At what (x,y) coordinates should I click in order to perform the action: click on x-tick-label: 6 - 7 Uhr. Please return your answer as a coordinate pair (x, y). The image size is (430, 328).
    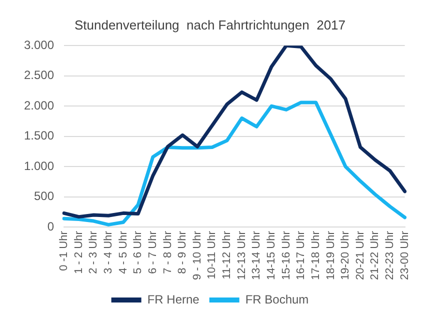
    Looking at the image, I should click on (152, 252).